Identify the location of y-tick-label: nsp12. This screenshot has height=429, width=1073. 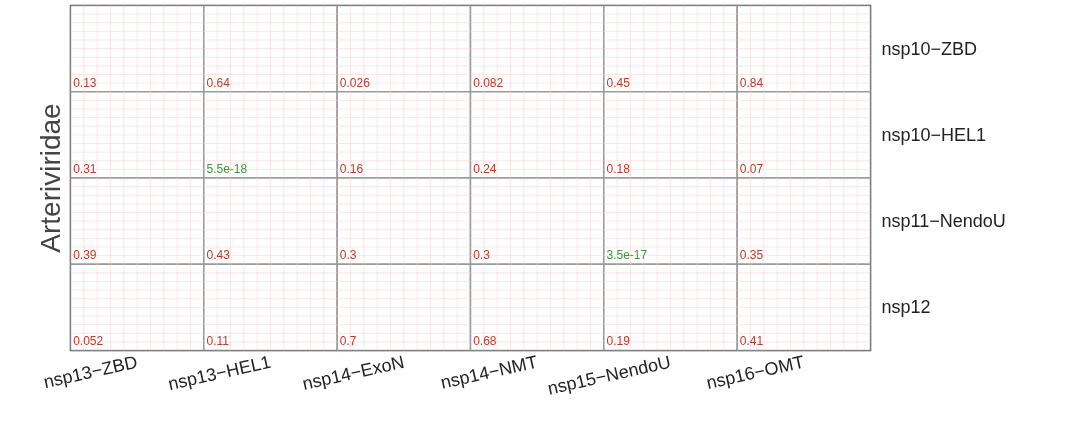
(906, 307).